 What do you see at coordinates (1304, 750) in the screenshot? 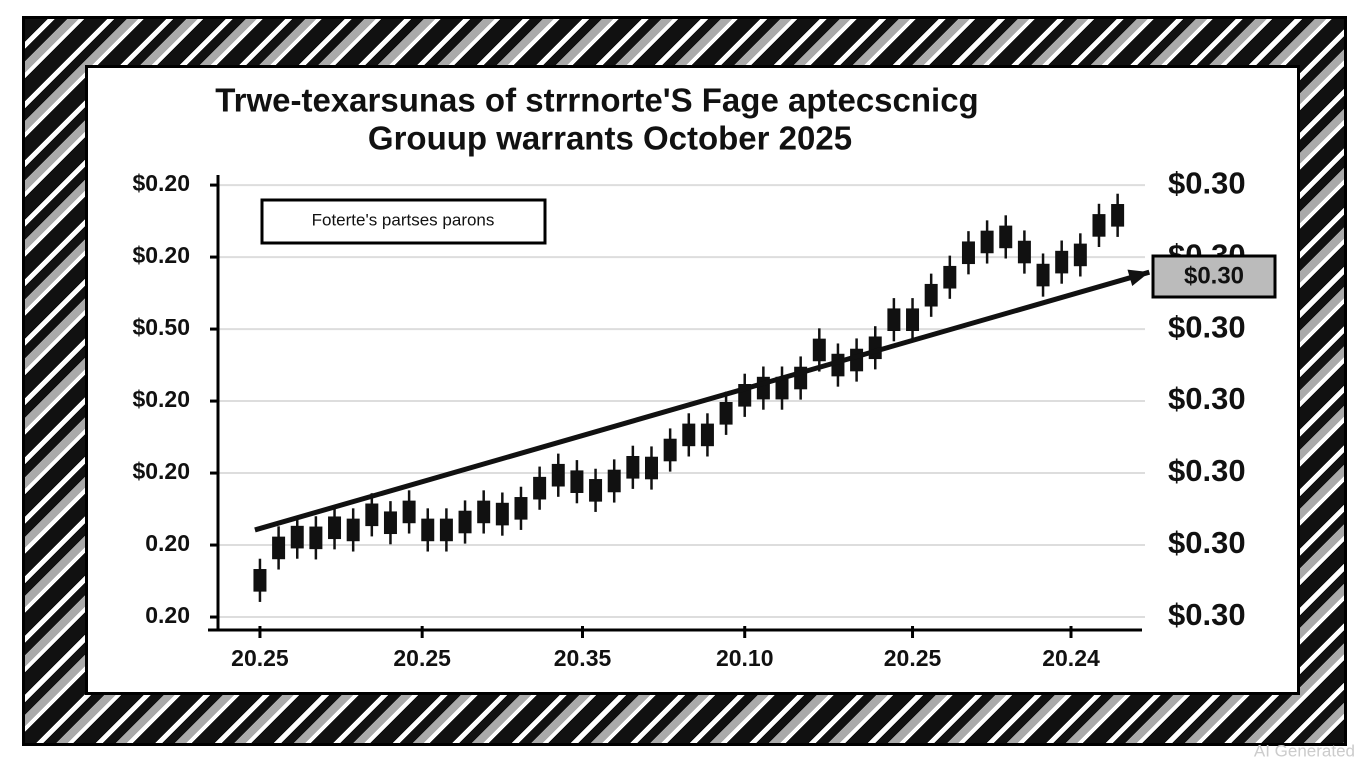
I see `watermark: AI Generated` at bounding box center [1304, 750].